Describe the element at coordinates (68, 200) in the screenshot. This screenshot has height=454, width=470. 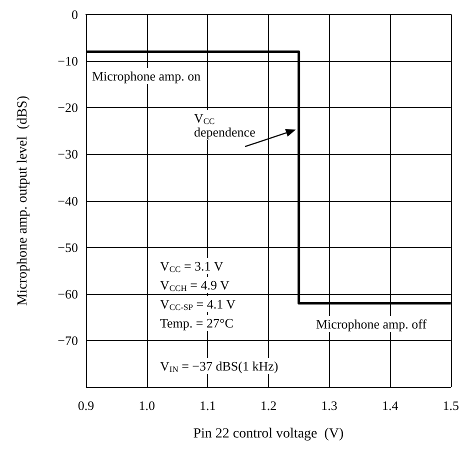
I see `y-tick-label: −40` at that location.